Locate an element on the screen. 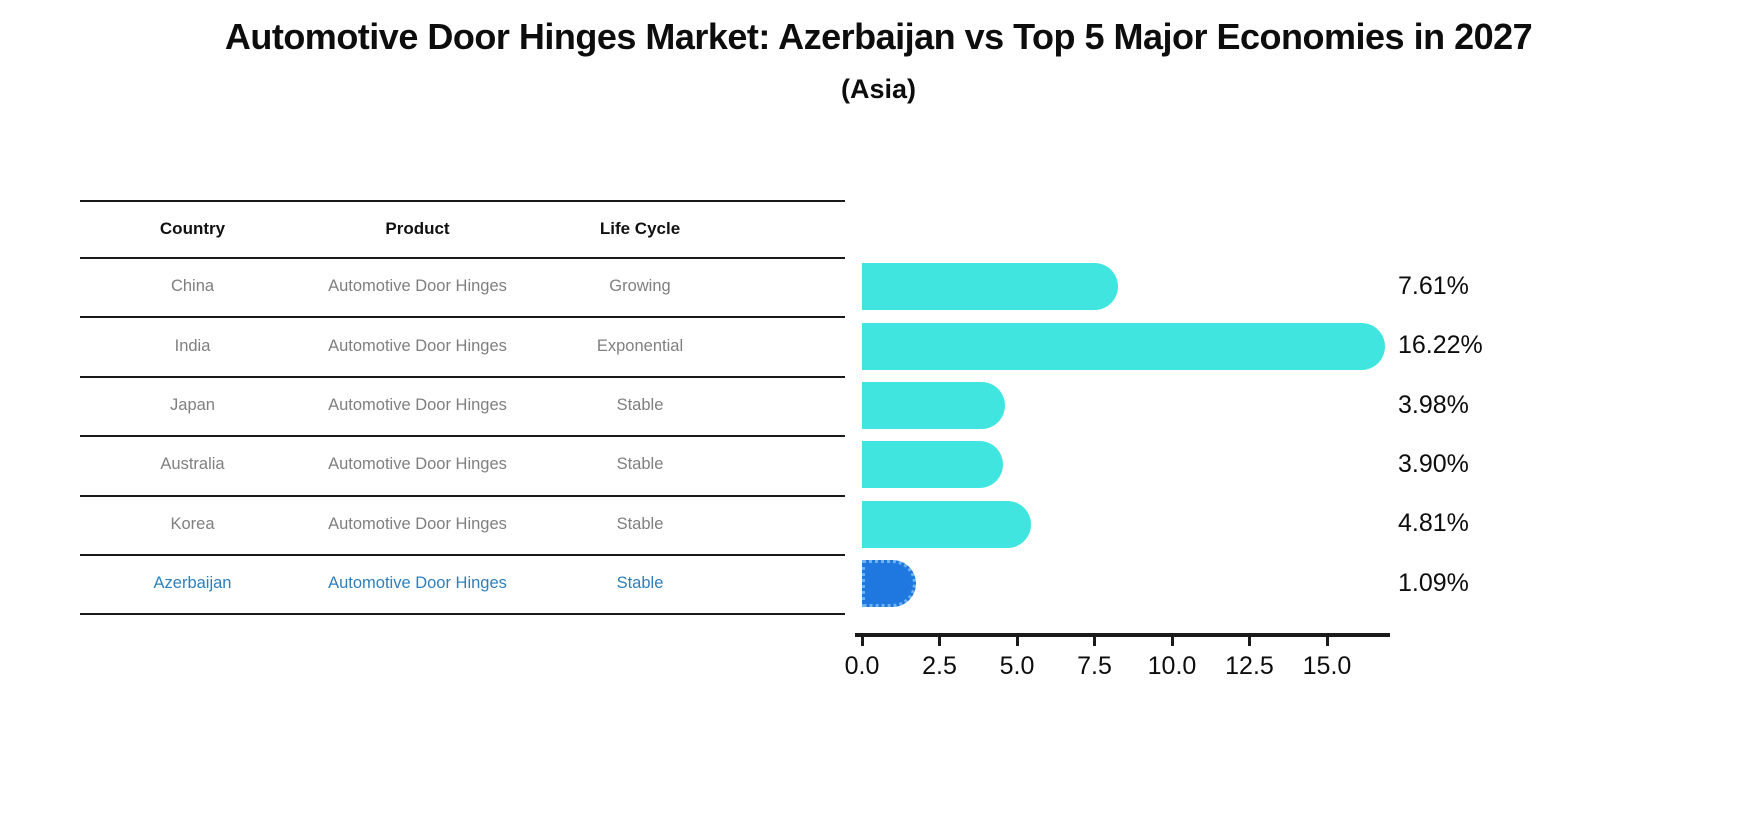 The height and width of the screenshot is (823, 1757). value-label: 1.09% is located at coordinates (1433, 582).